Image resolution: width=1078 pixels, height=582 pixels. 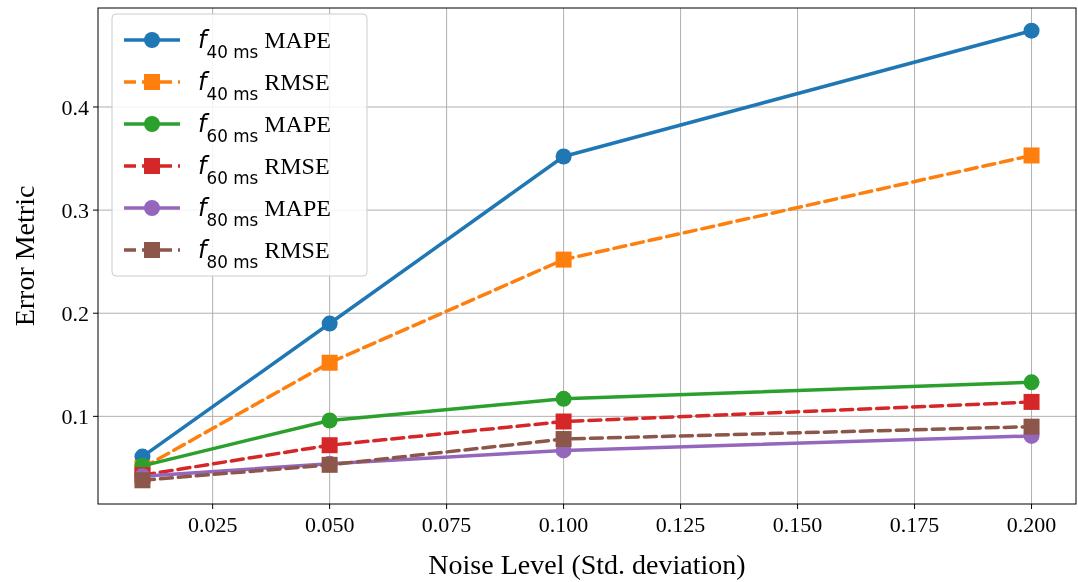 I want to click on y-axis-title: Error Metric, so click(x=24, y=256).